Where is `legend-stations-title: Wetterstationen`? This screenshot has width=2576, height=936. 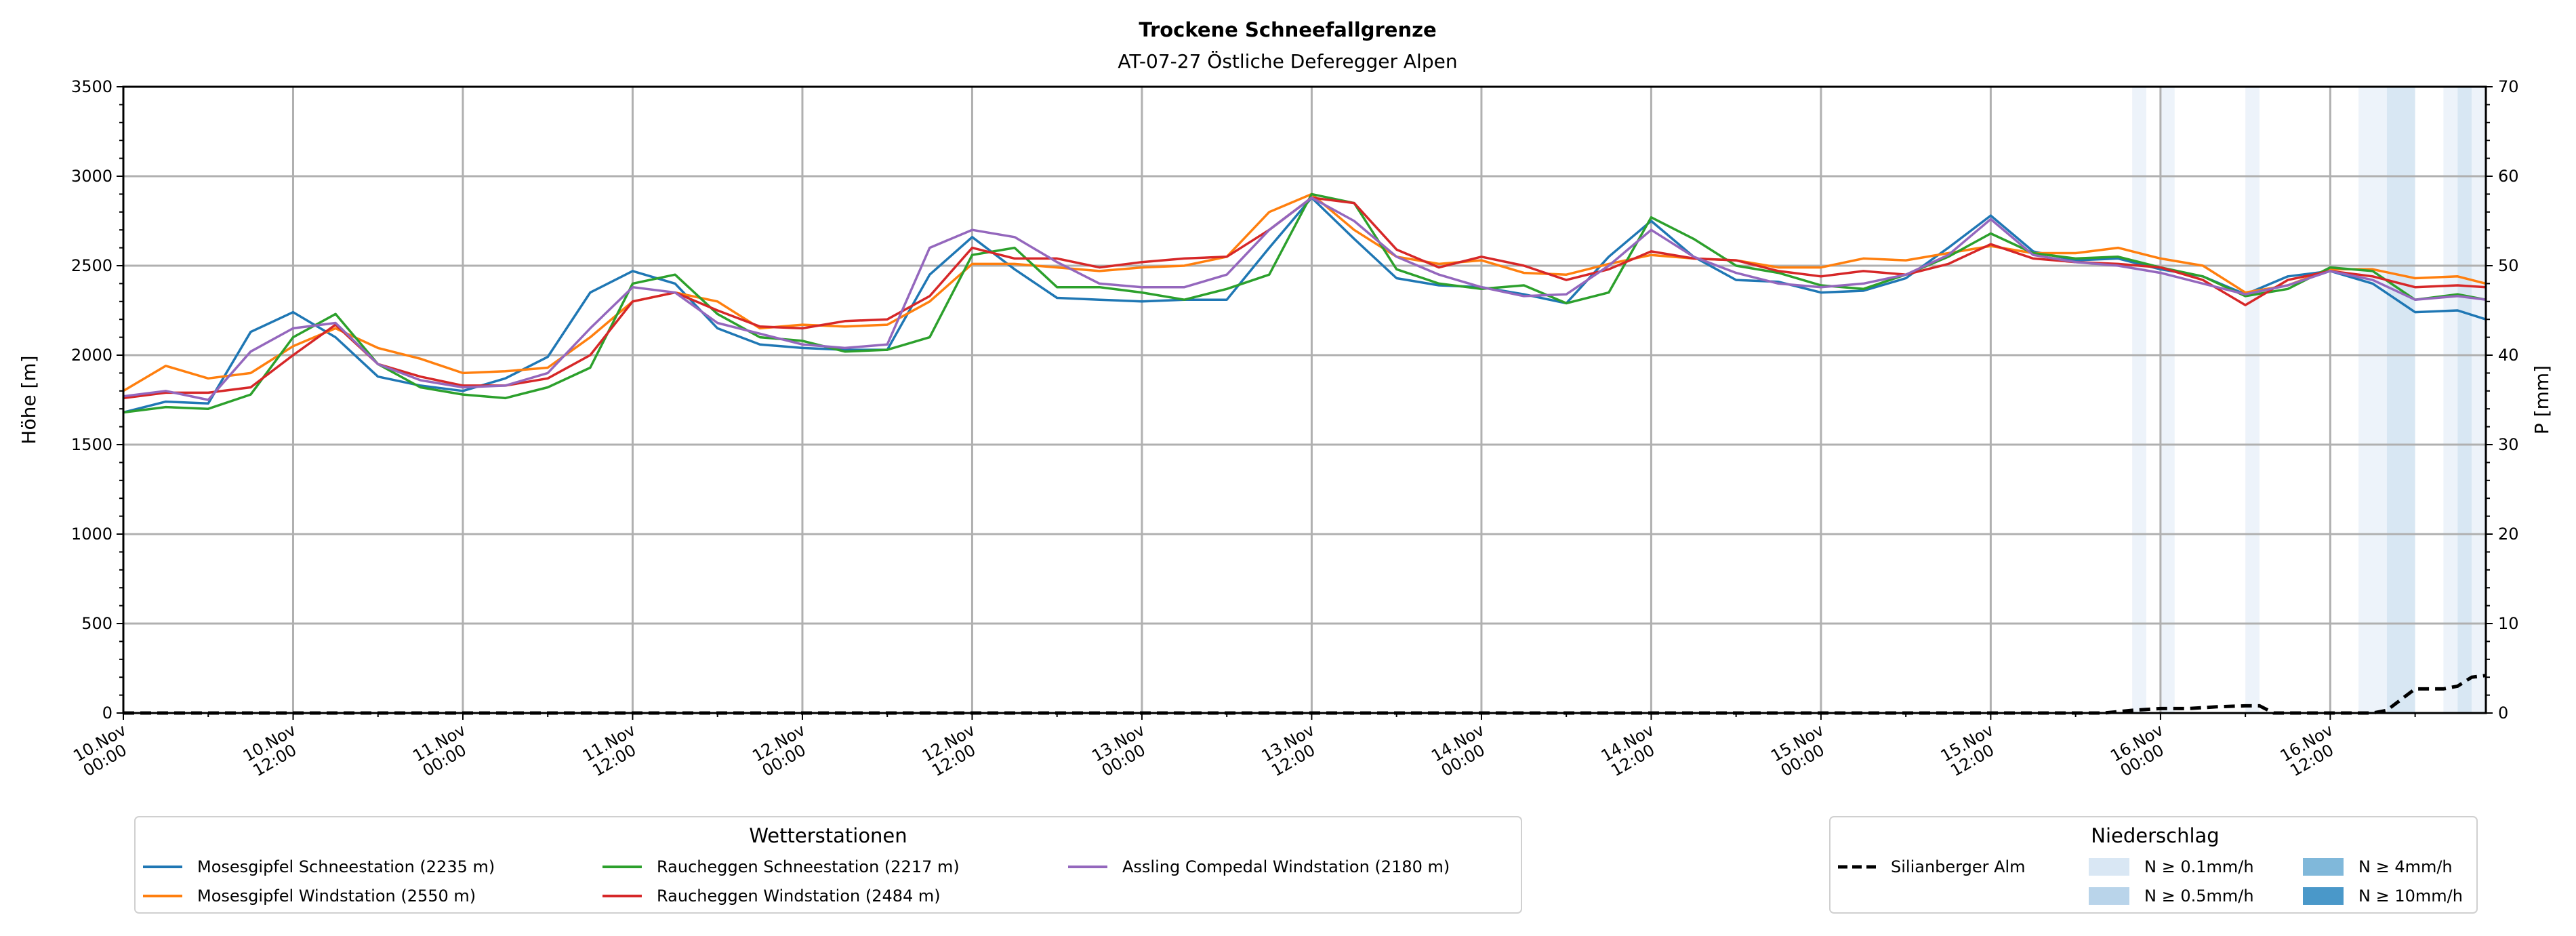 legend-stations-title: Wetterstationen is located at coordinates (828, 835).